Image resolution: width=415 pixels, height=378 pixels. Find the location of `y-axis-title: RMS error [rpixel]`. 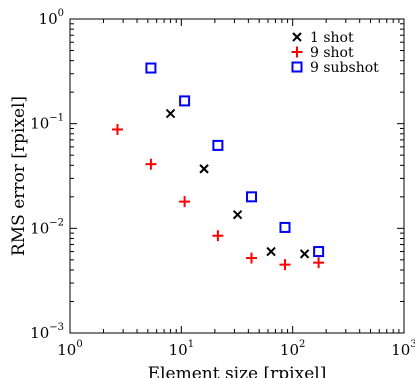

y-axis-title: RMS error [rpixel] is located at coordinates (19, 176).